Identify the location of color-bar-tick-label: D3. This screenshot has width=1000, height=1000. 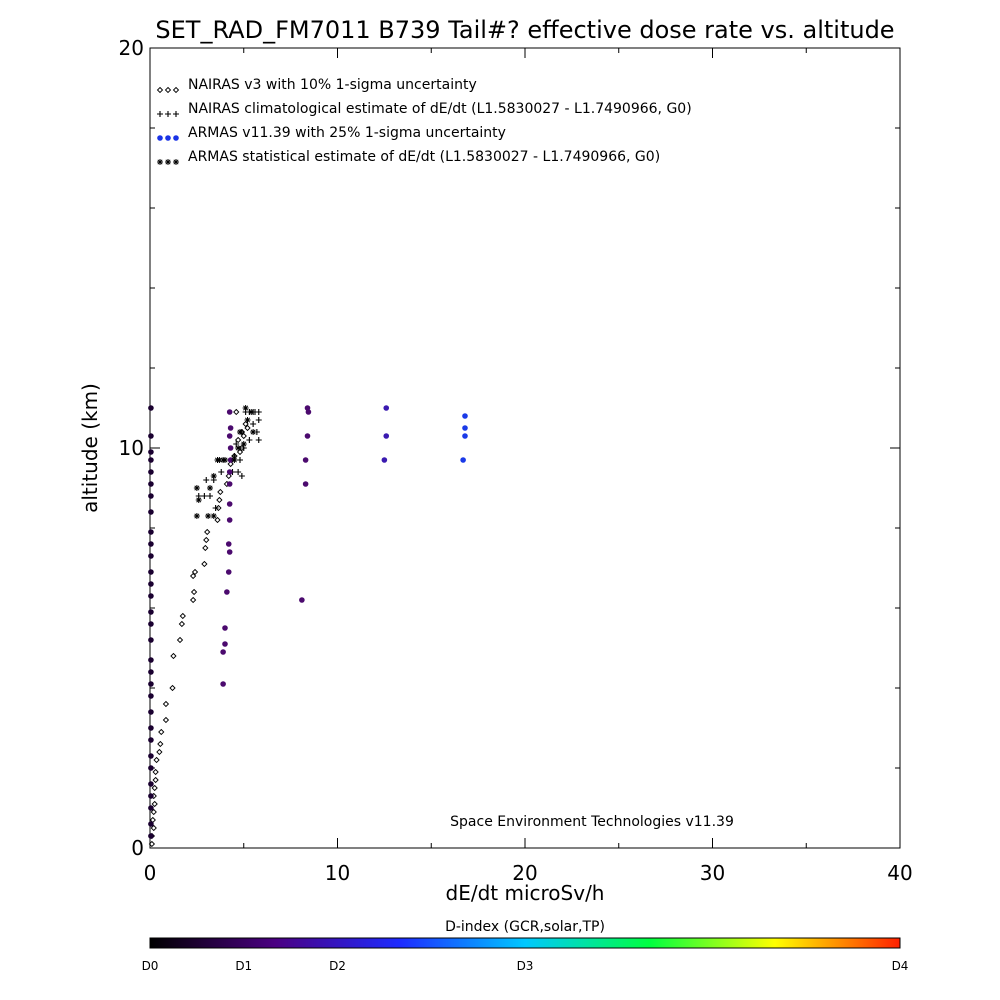
(525, 966).